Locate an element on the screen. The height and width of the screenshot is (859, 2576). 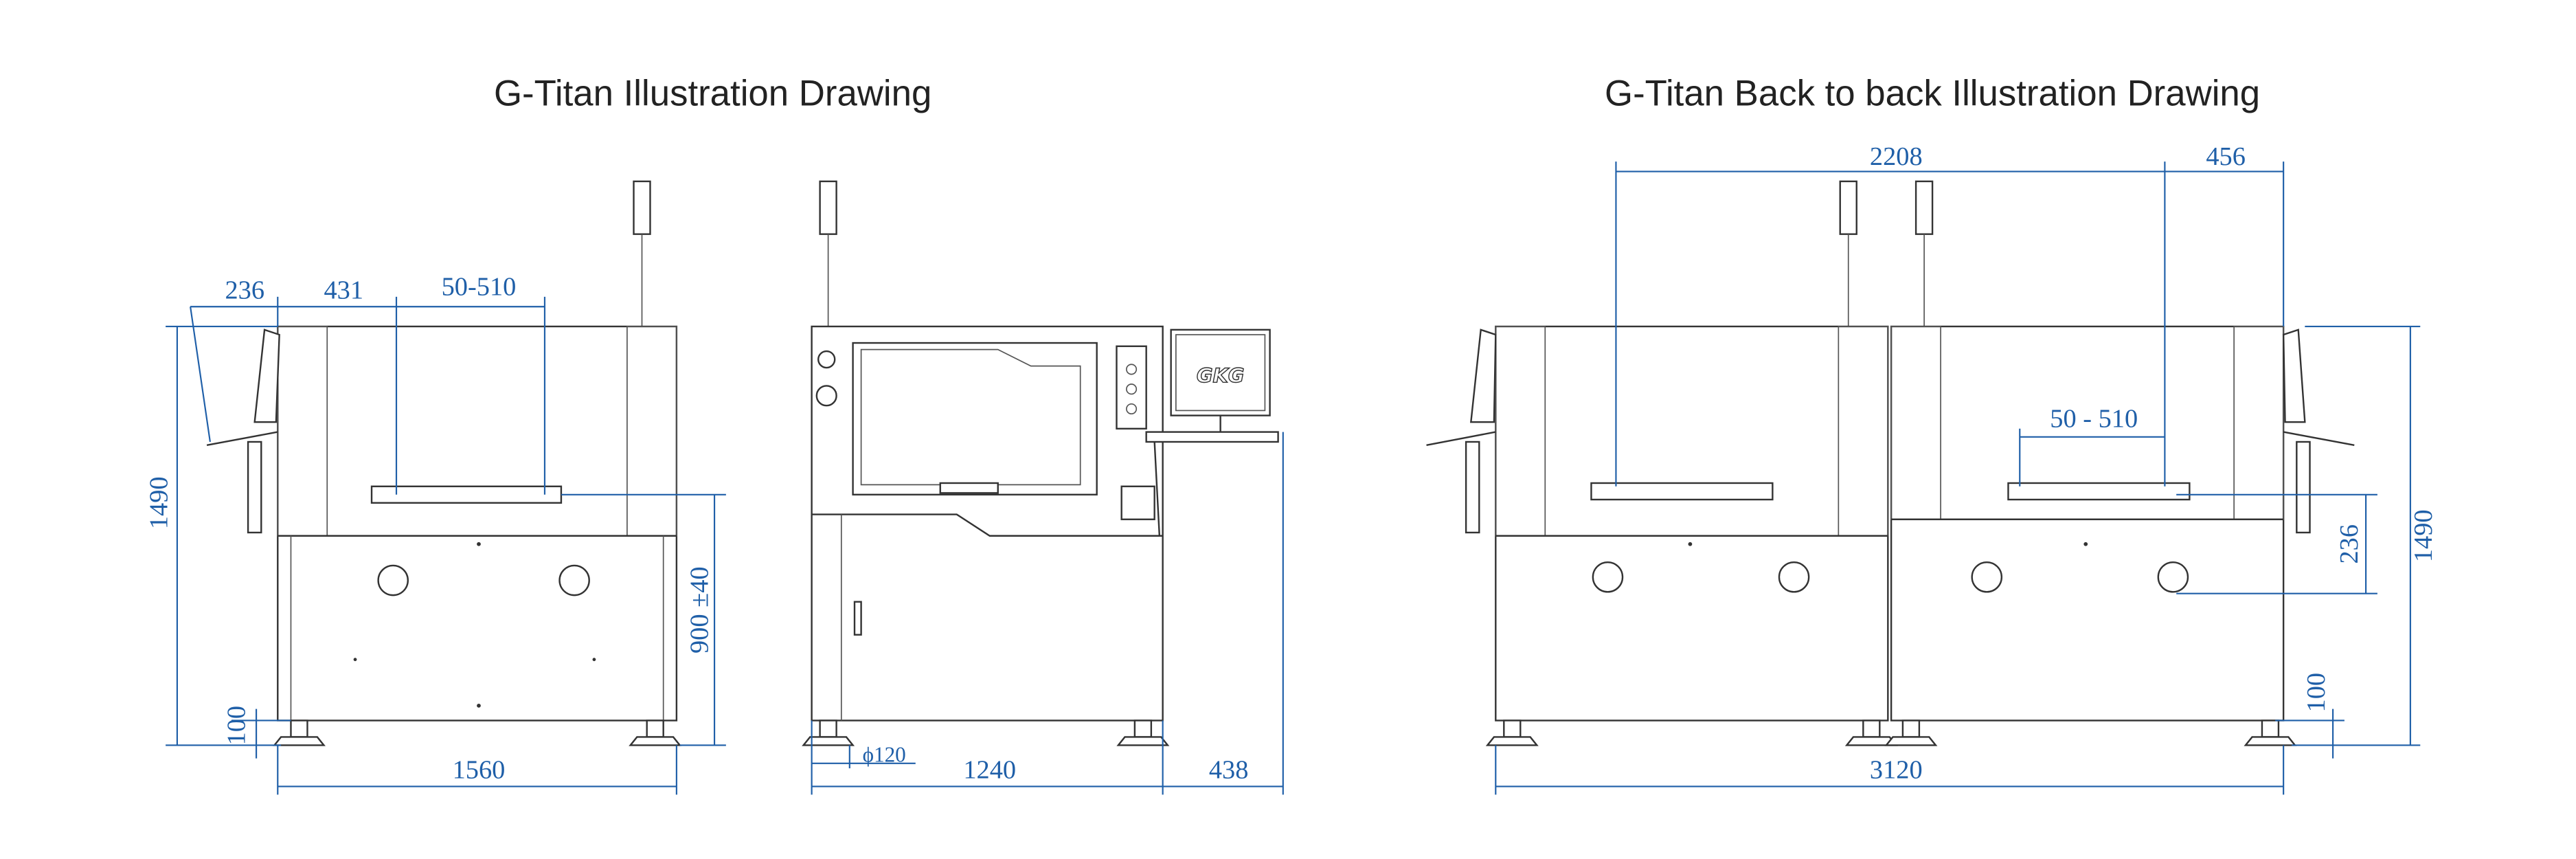
dimension-label: ϕ120 is located at coordinates (884, 754).